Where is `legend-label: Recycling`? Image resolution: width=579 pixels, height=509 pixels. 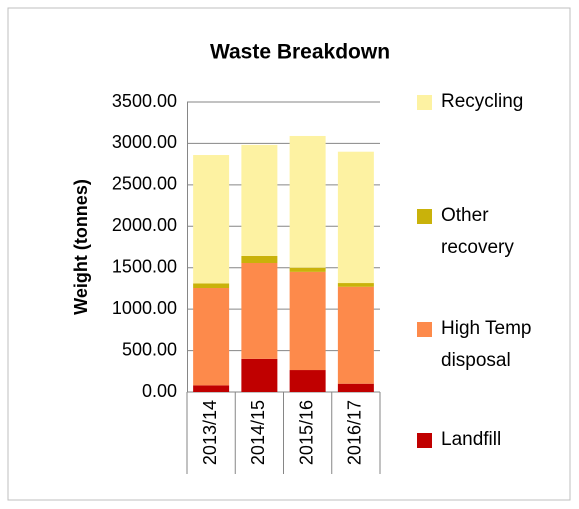
legend-label: Recycling is located at coordinates (482, 101).